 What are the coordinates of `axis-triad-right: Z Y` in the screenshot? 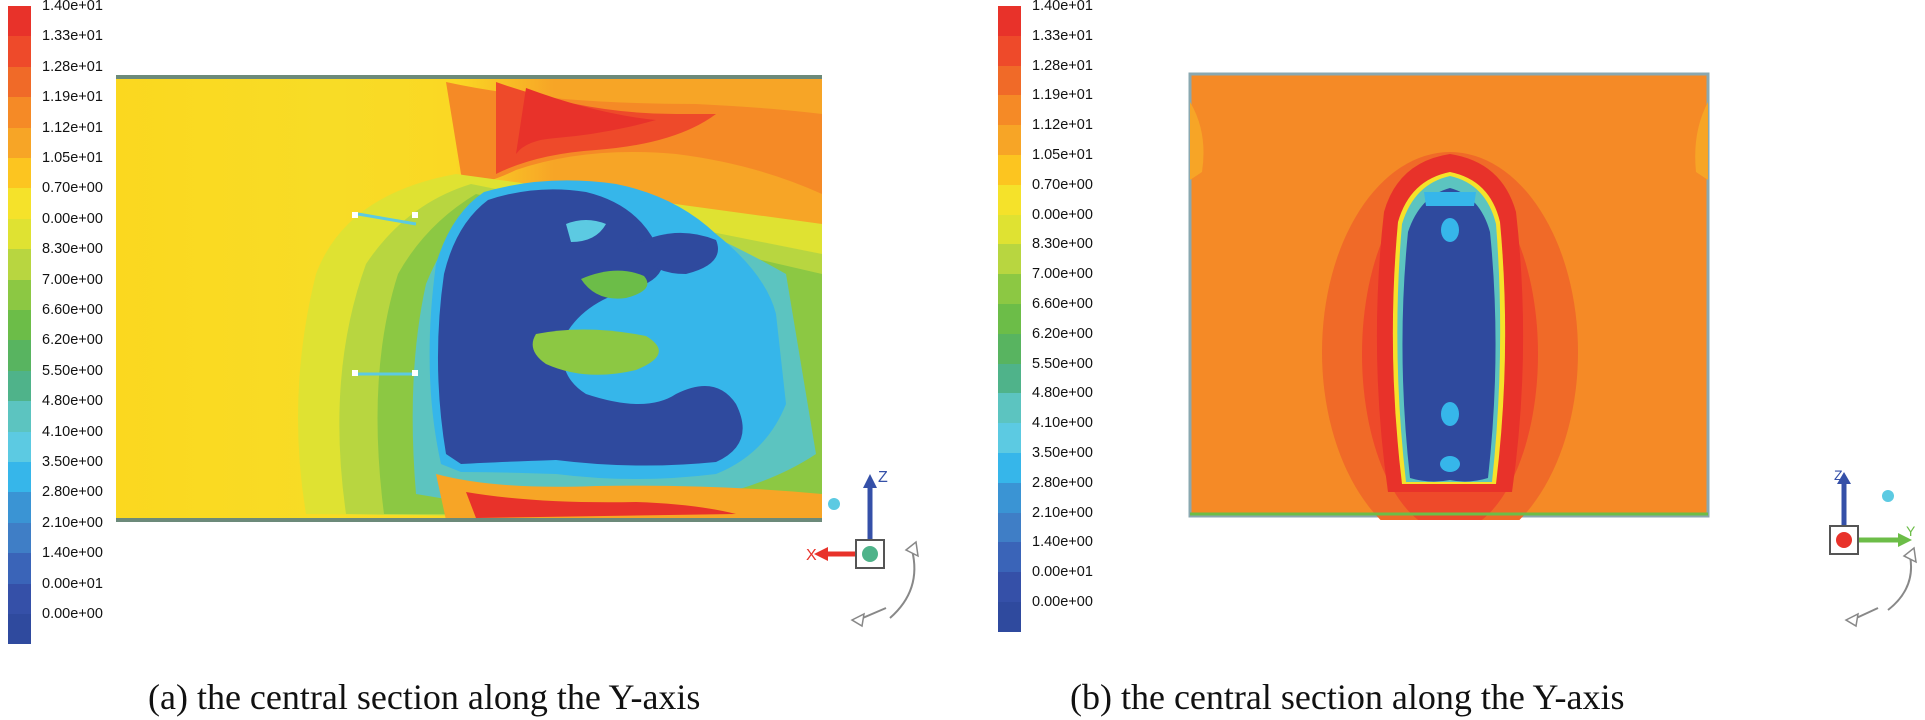 It's located at (1871, 548).